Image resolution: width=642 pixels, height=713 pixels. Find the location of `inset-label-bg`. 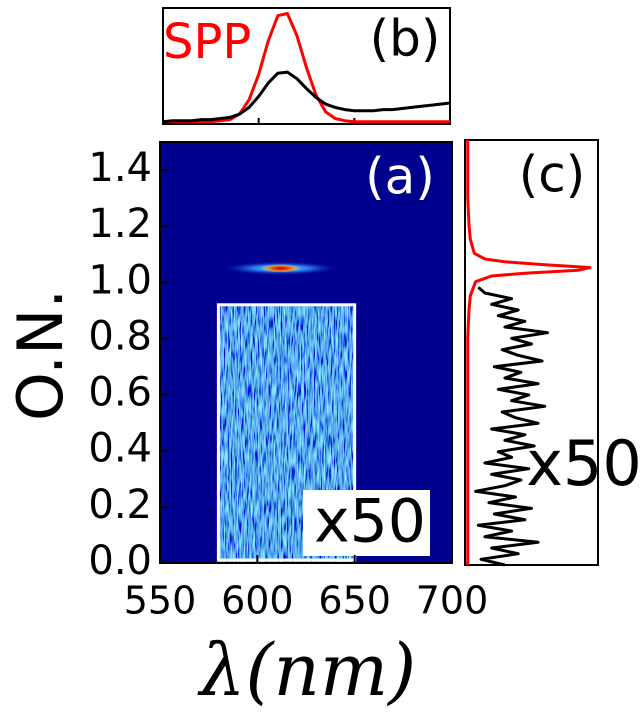

inset-label-bg is located at coordinates (366, 523).